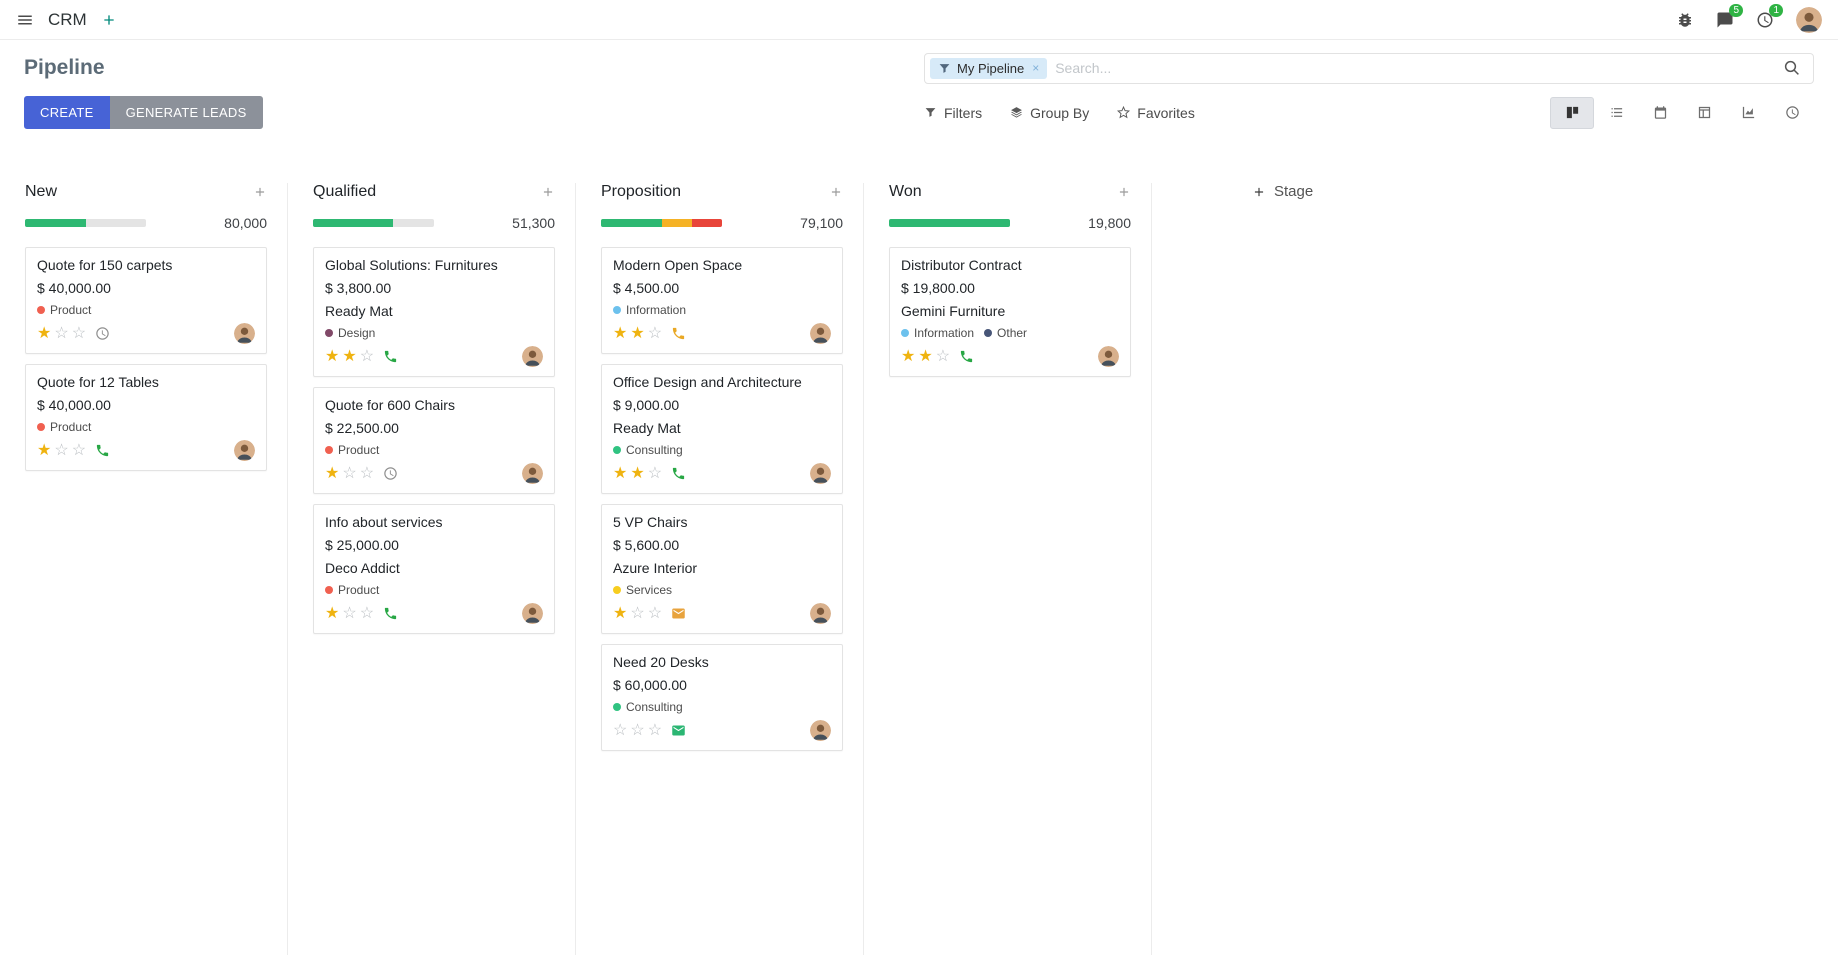  What do you see at coordinates (1685, 20) in the screenshot?
I see `debug-bug-icon` at bounding box center [1685, 20].